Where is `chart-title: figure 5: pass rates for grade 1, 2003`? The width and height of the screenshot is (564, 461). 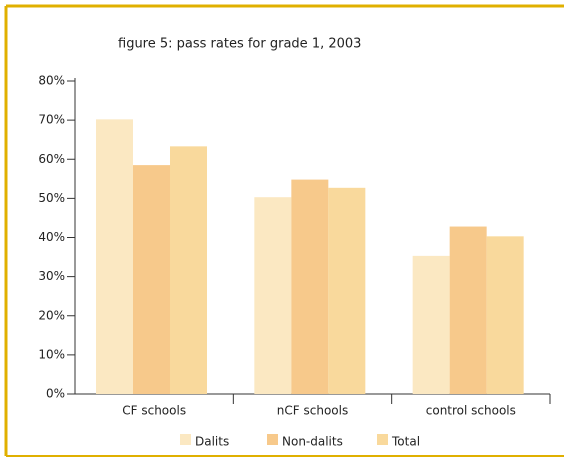
chart-title: figure 5: pass rates for grade 1, 2003 is located at coordinates (239, 44).